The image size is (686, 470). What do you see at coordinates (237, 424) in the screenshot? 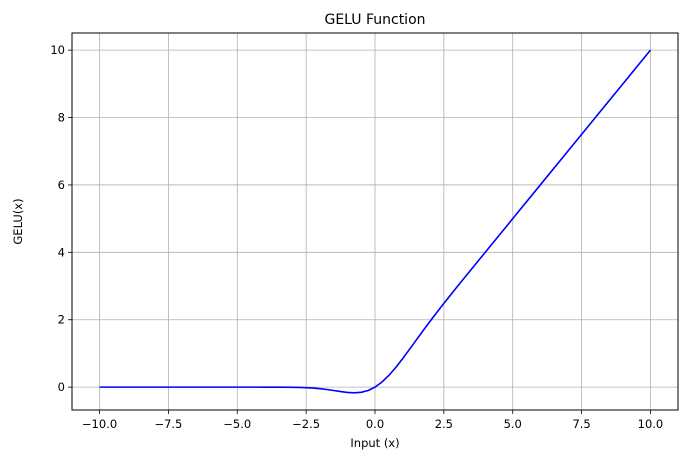
I see `x-tick-label: −5.0` at bounding box center [237, 424].